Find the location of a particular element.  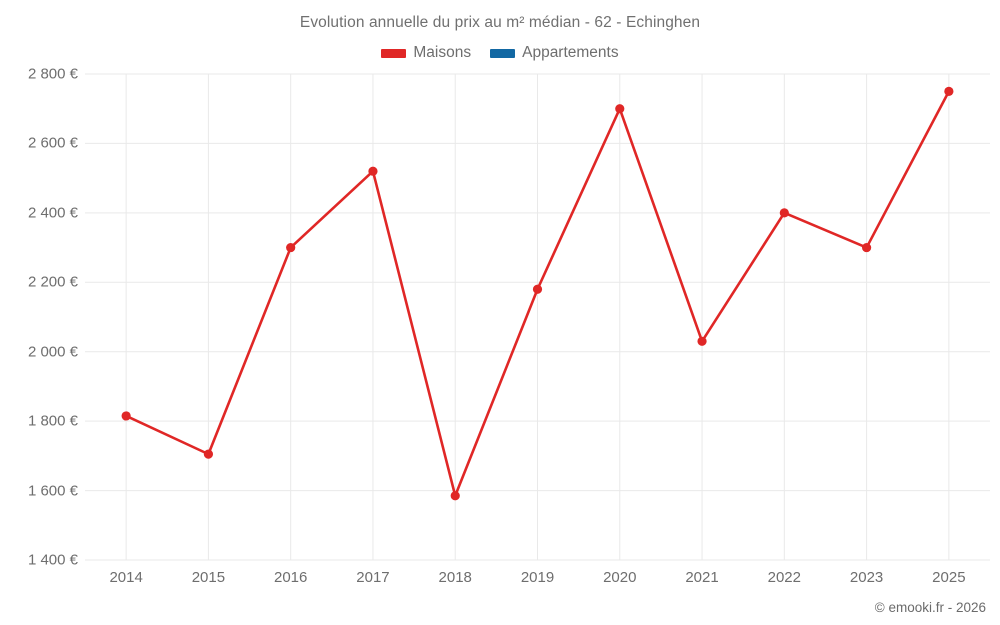

x-axis-tick-label: 2017 is located at coordinates (373, 577).